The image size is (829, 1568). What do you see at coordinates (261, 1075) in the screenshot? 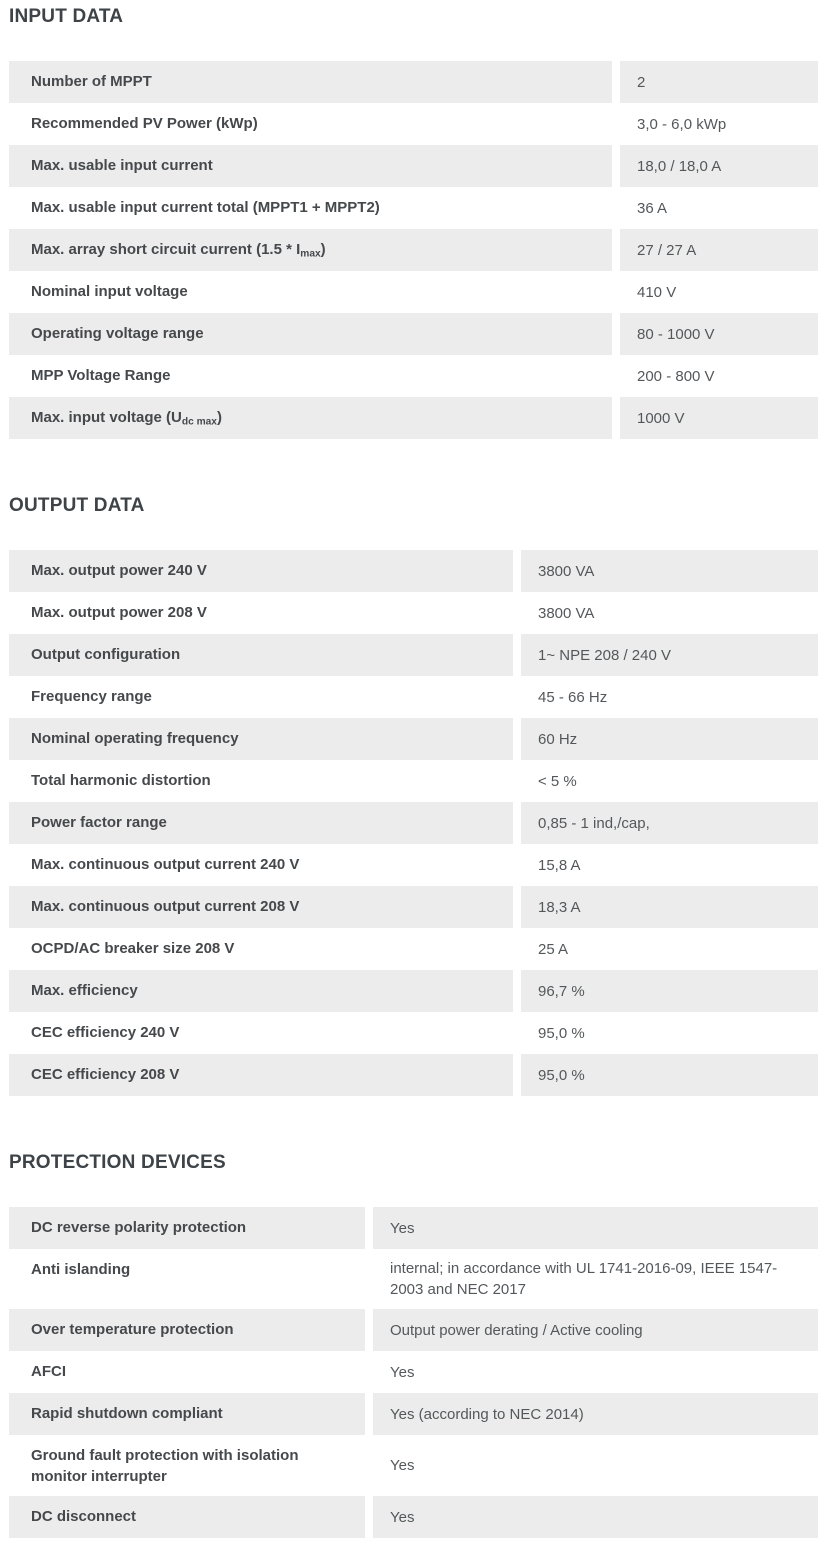
I see `row-label: CEC efficiency 208 V` at bounding box center [261, 1075].